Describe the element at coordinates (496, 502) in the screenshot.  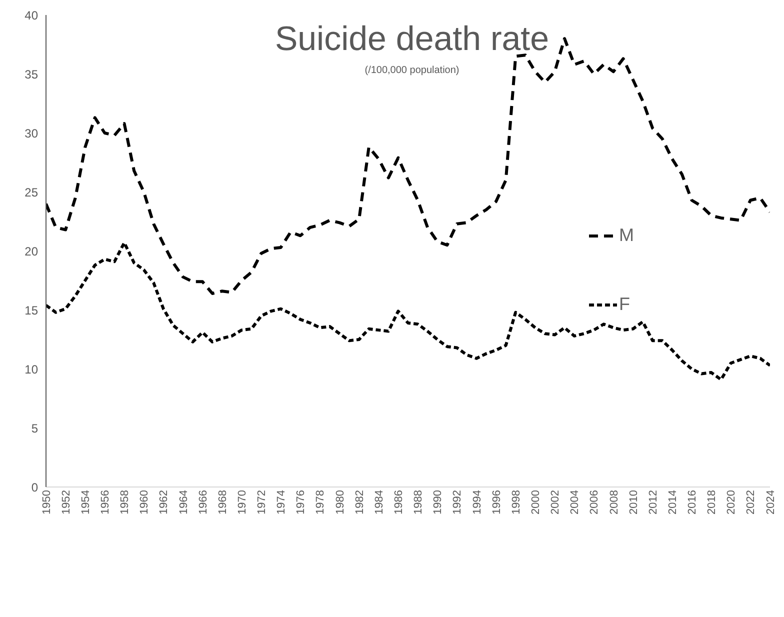
I see `x-tick-label: 1996` at that location.